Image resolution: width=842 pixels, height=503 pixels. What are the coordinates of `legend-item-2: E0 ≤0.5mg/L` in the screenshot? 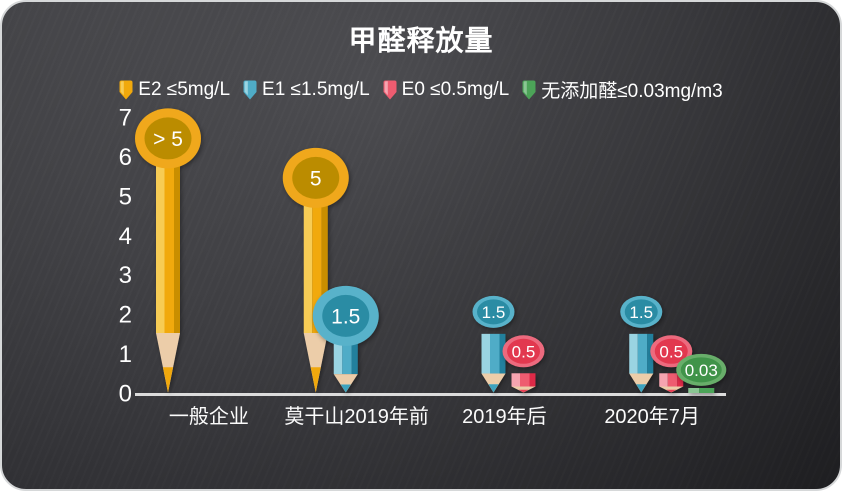 It's located at (446, 89).